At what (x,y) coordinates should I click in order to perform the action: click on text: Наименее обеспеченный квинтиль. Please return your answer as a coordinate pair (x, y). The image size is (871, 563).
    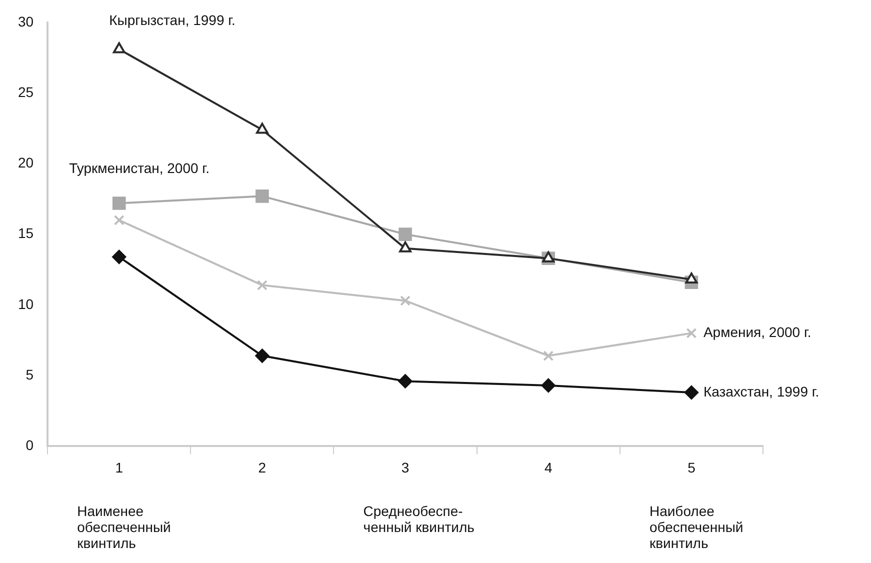
    Looking at the image, I should click on (124, 526).